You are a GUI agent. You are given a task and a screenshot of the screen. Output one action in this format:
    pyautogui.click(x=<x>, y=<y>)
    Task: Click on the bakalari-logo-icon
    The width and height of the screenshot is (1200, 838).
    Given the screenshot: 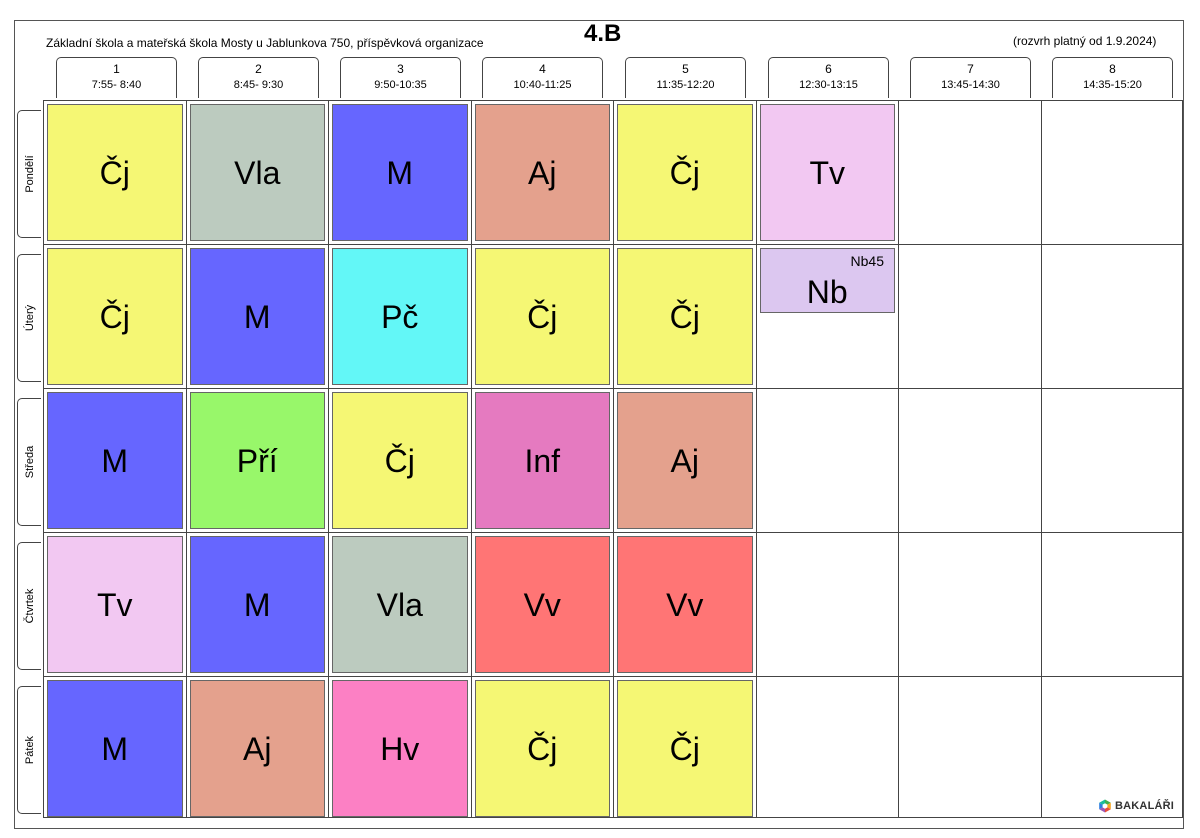 What is the action you would take?
    pyautogui.click(x=1105, y=806)
    